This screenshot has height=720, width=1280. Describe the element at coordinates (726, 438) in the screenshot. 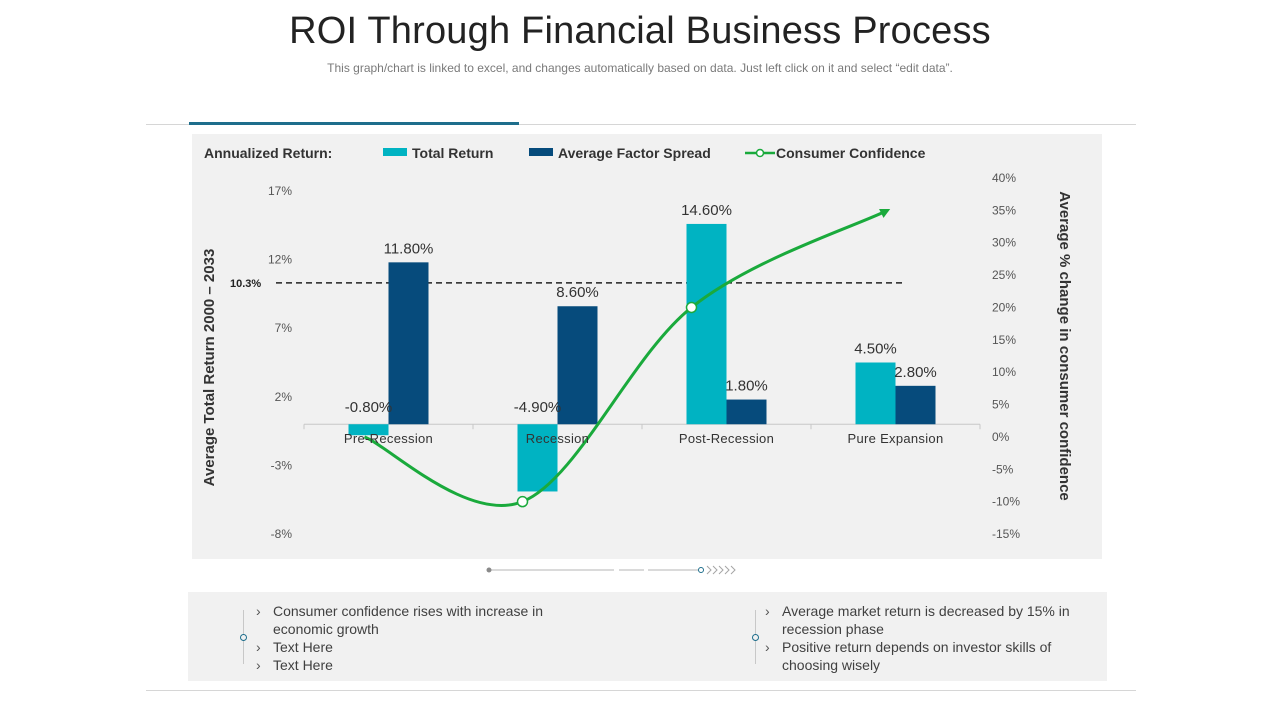

I see `x-tick-label: Post-Recession` at that location.